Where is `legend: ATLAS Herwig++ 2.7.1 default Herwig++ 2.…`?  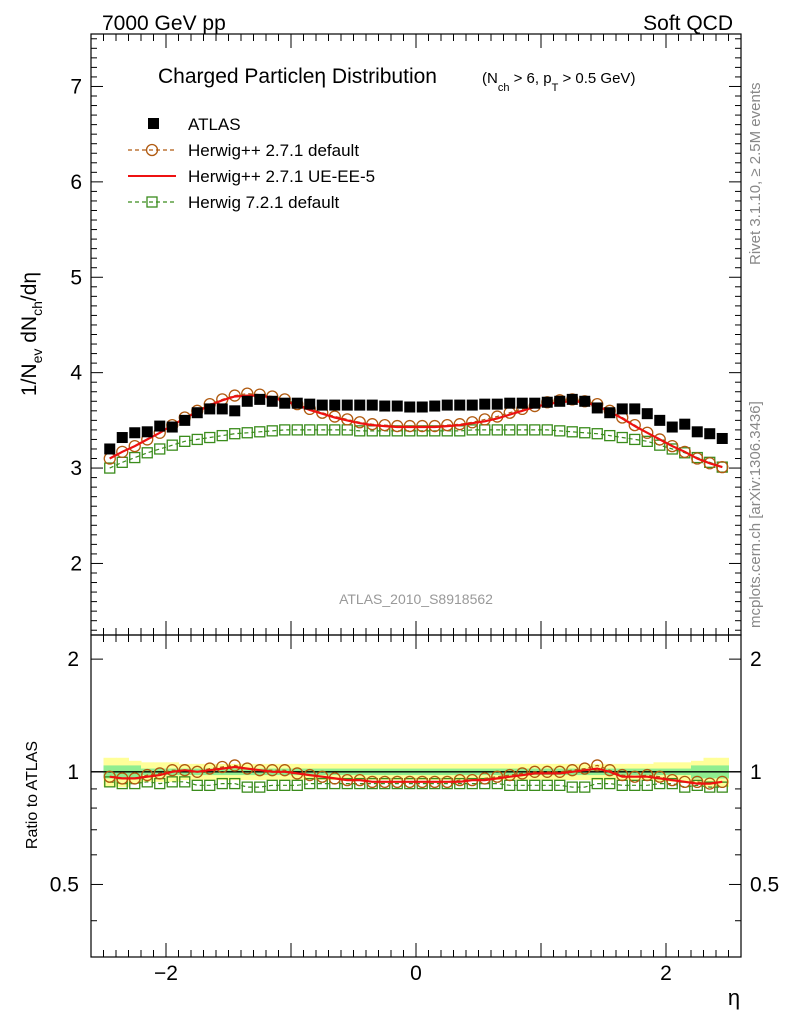
legend: ATLAS Herwig++ 2.7.1 default Herwig++ 2.… is located at coordinates (251, 163).